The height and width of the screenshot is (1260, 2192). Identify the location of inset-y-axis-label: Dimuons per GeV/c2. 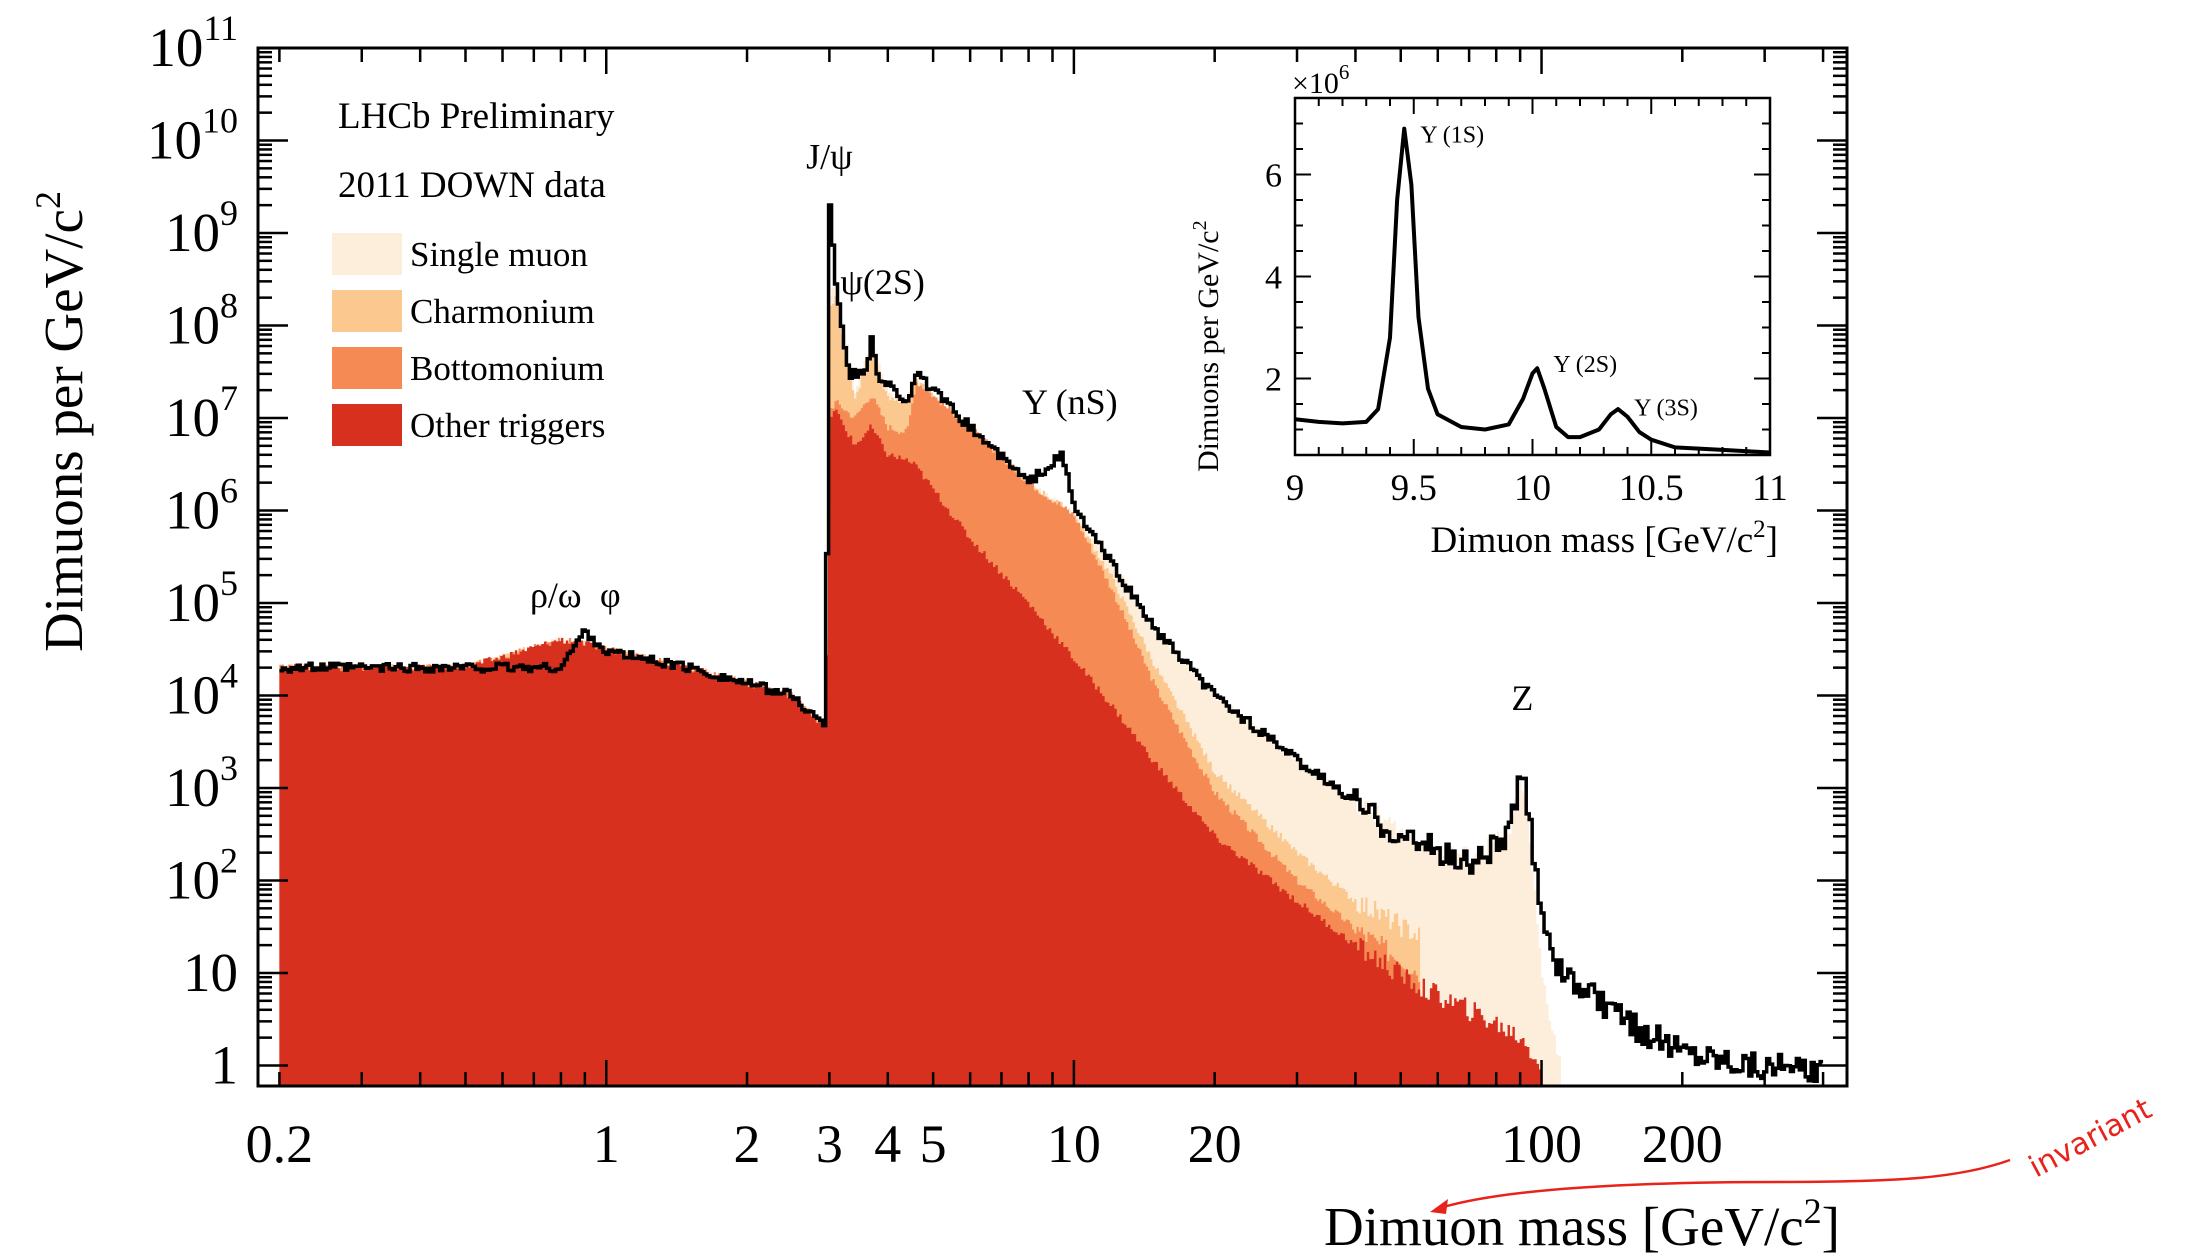
(1207, 346).